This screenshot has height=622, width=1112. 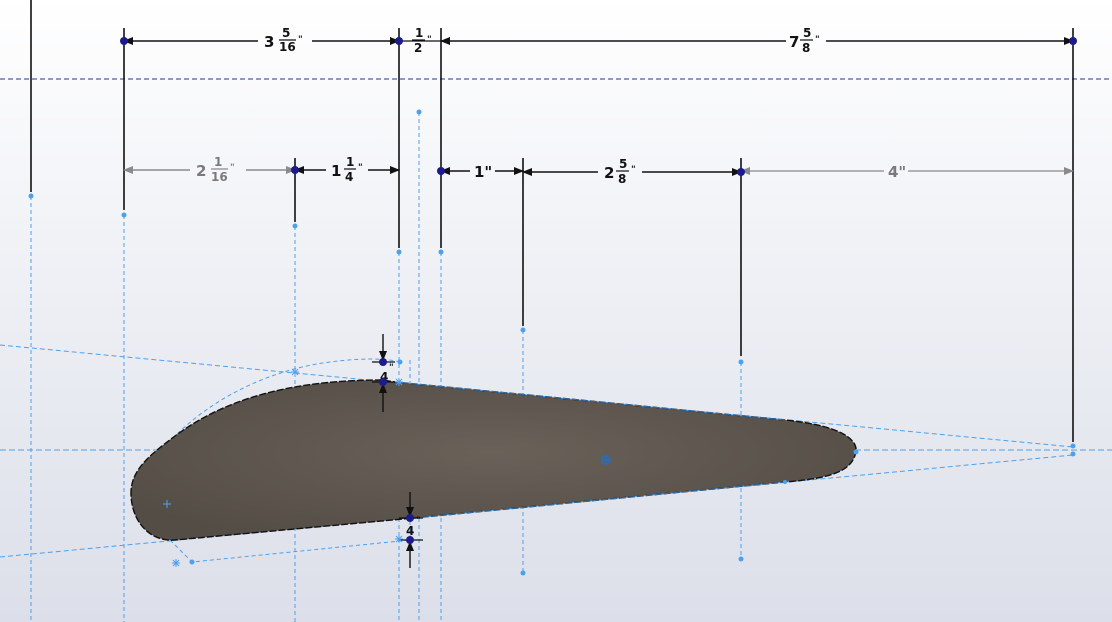 I want to click on origin-icon, so click(x=167, y=504).